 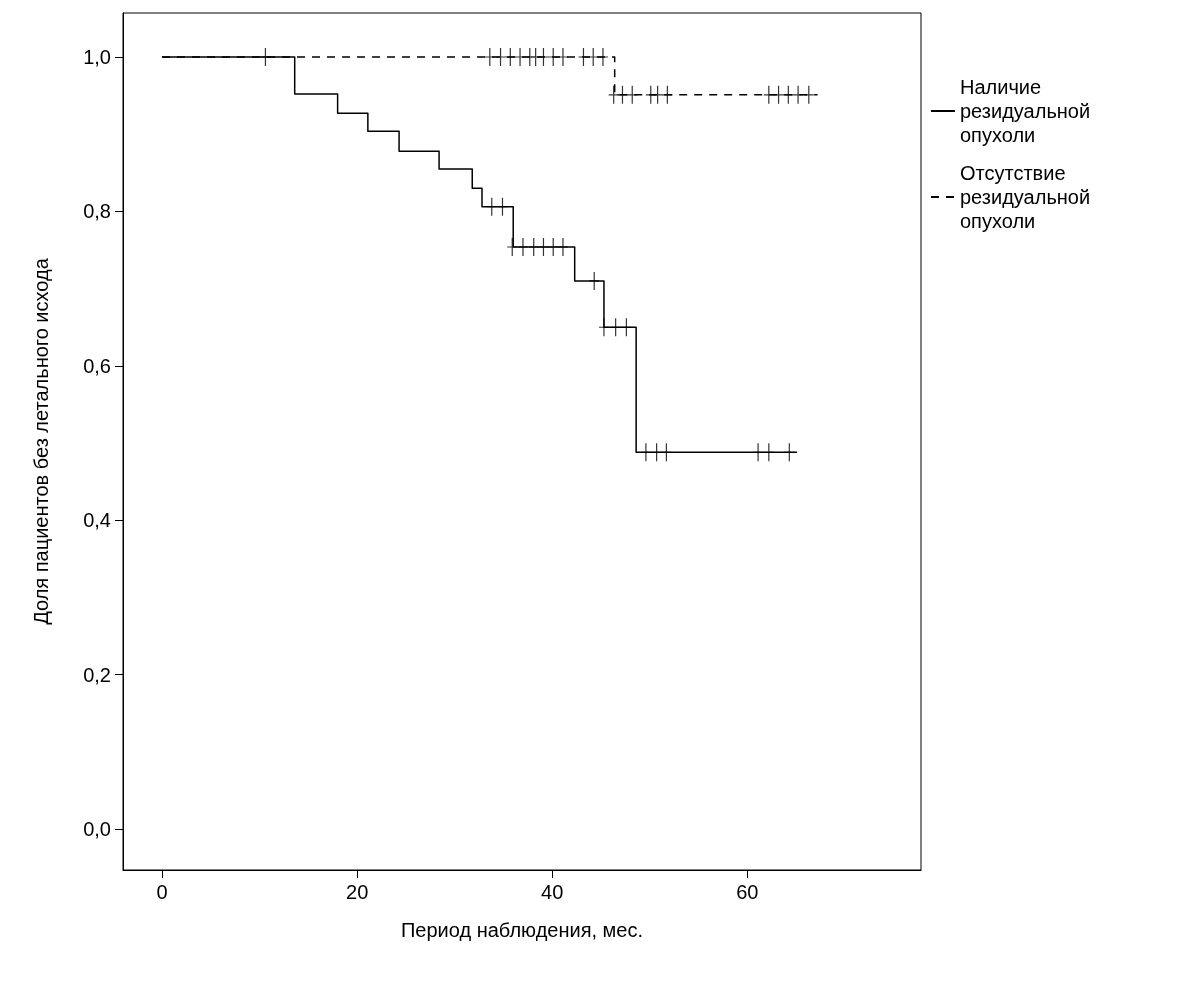 I want to click on y-tick-label: 0,4, so click(x=97, y=520).